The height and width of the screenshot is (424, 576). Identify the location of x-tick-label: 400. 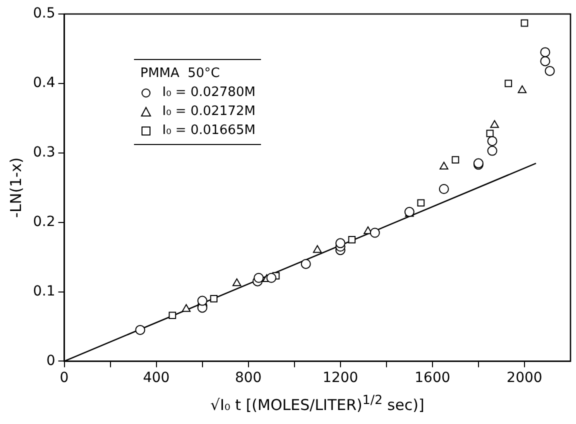
(156, 378).